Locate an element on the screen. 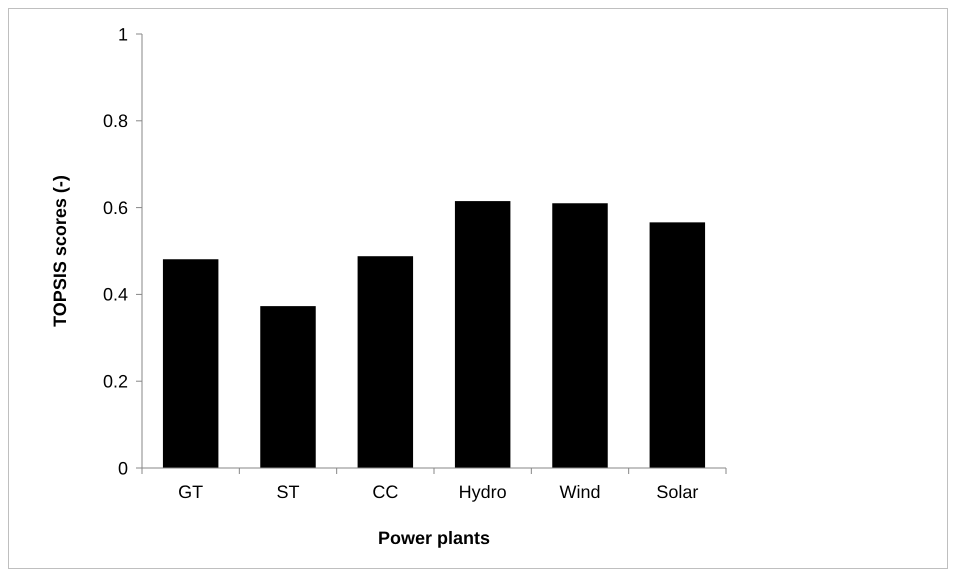  y-tick-label: 0.8 is located at coordinates (115, 121).